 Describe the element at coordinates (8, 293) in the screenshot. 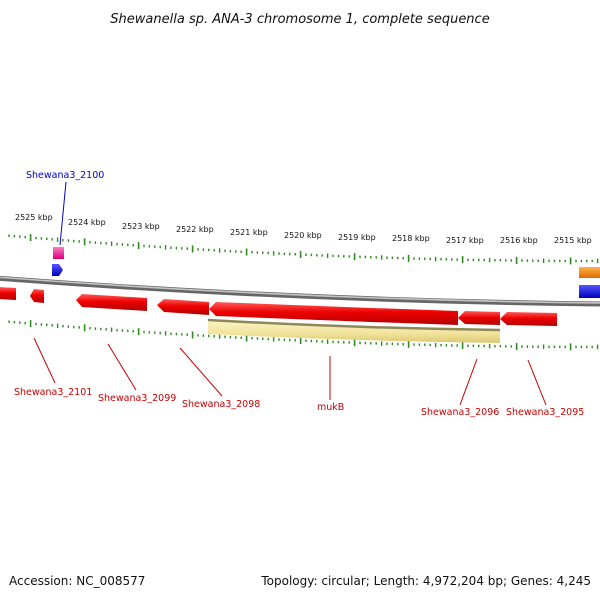

I see `gene-arrow-far-left` at that location.